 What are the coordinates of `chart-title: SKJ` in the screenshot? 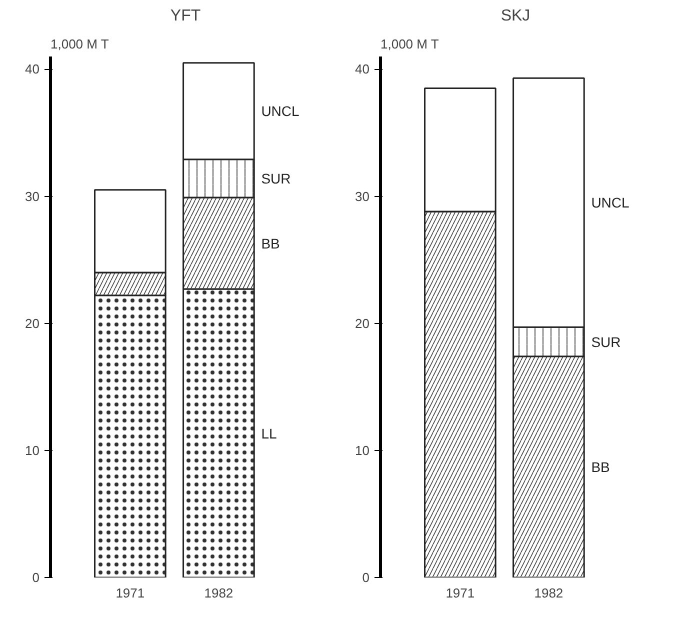 It's located at (515, 16).